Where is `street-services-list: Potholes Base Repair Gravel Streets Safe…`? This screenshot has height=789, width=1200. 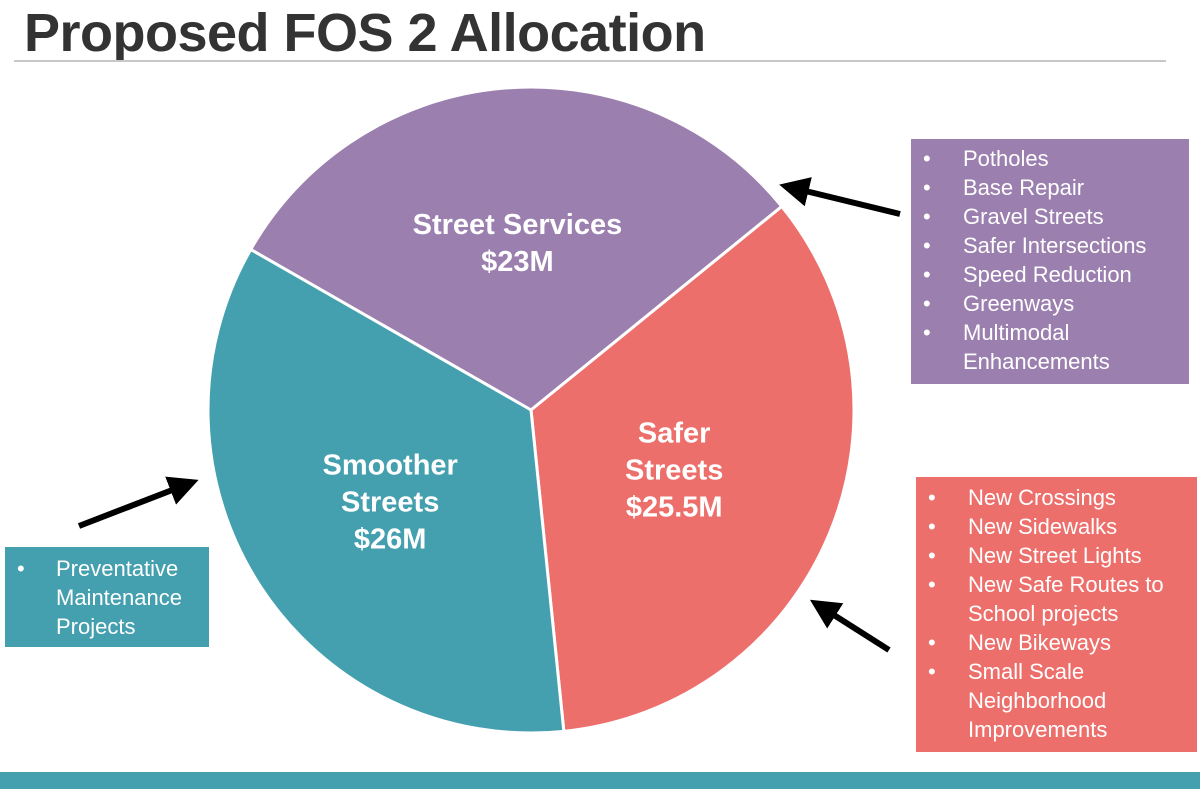
street-services-list: Potholes Base Repair Gravel Streets Safe… is located at coordinates (1050, 260).